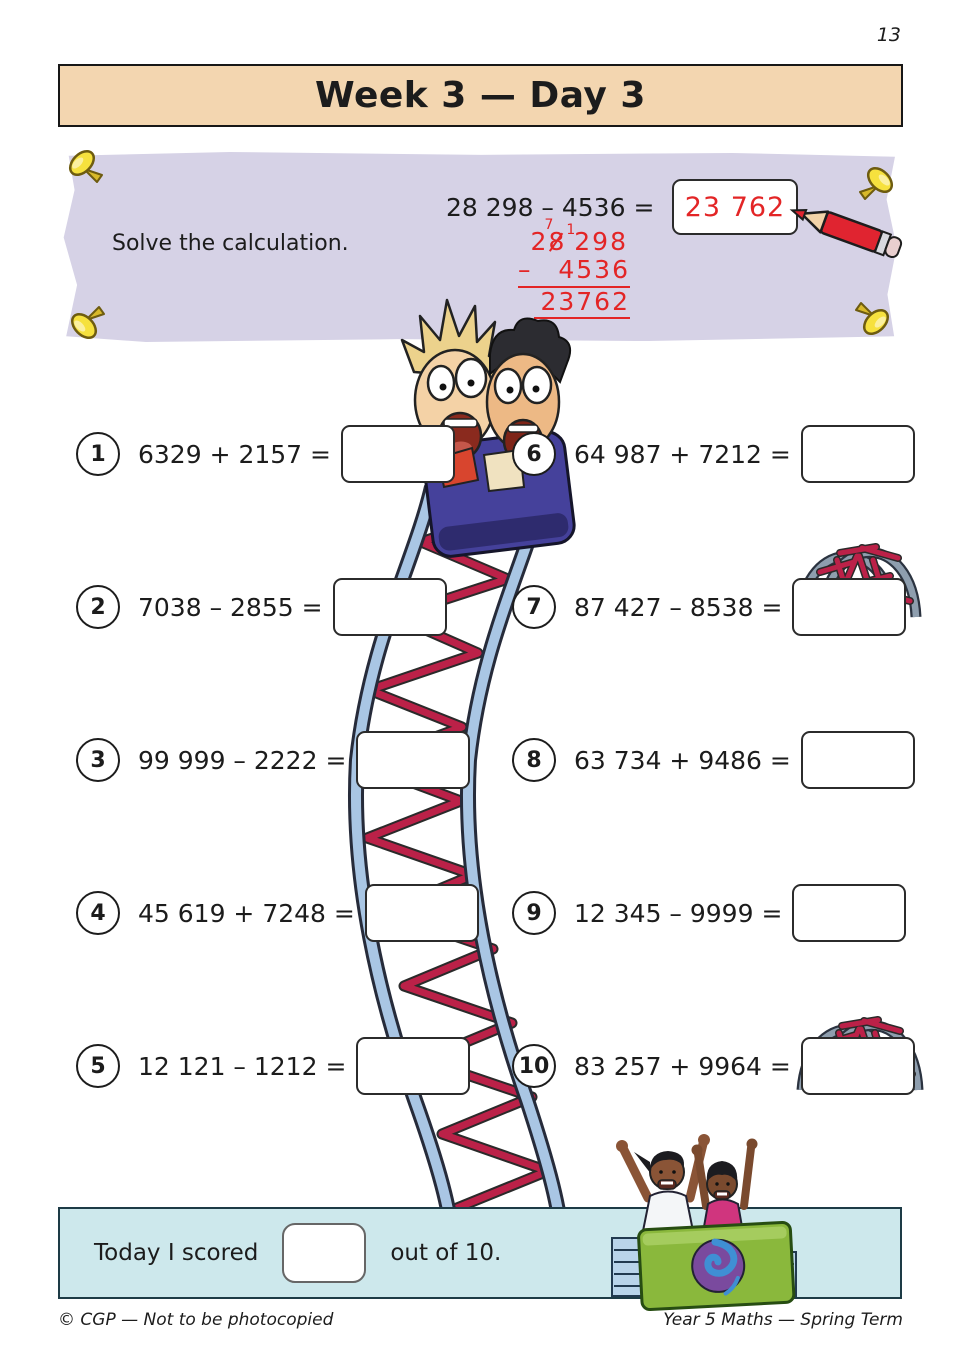  I want to click on question-equation: 6329 + 2157 =, so click(234, 454).